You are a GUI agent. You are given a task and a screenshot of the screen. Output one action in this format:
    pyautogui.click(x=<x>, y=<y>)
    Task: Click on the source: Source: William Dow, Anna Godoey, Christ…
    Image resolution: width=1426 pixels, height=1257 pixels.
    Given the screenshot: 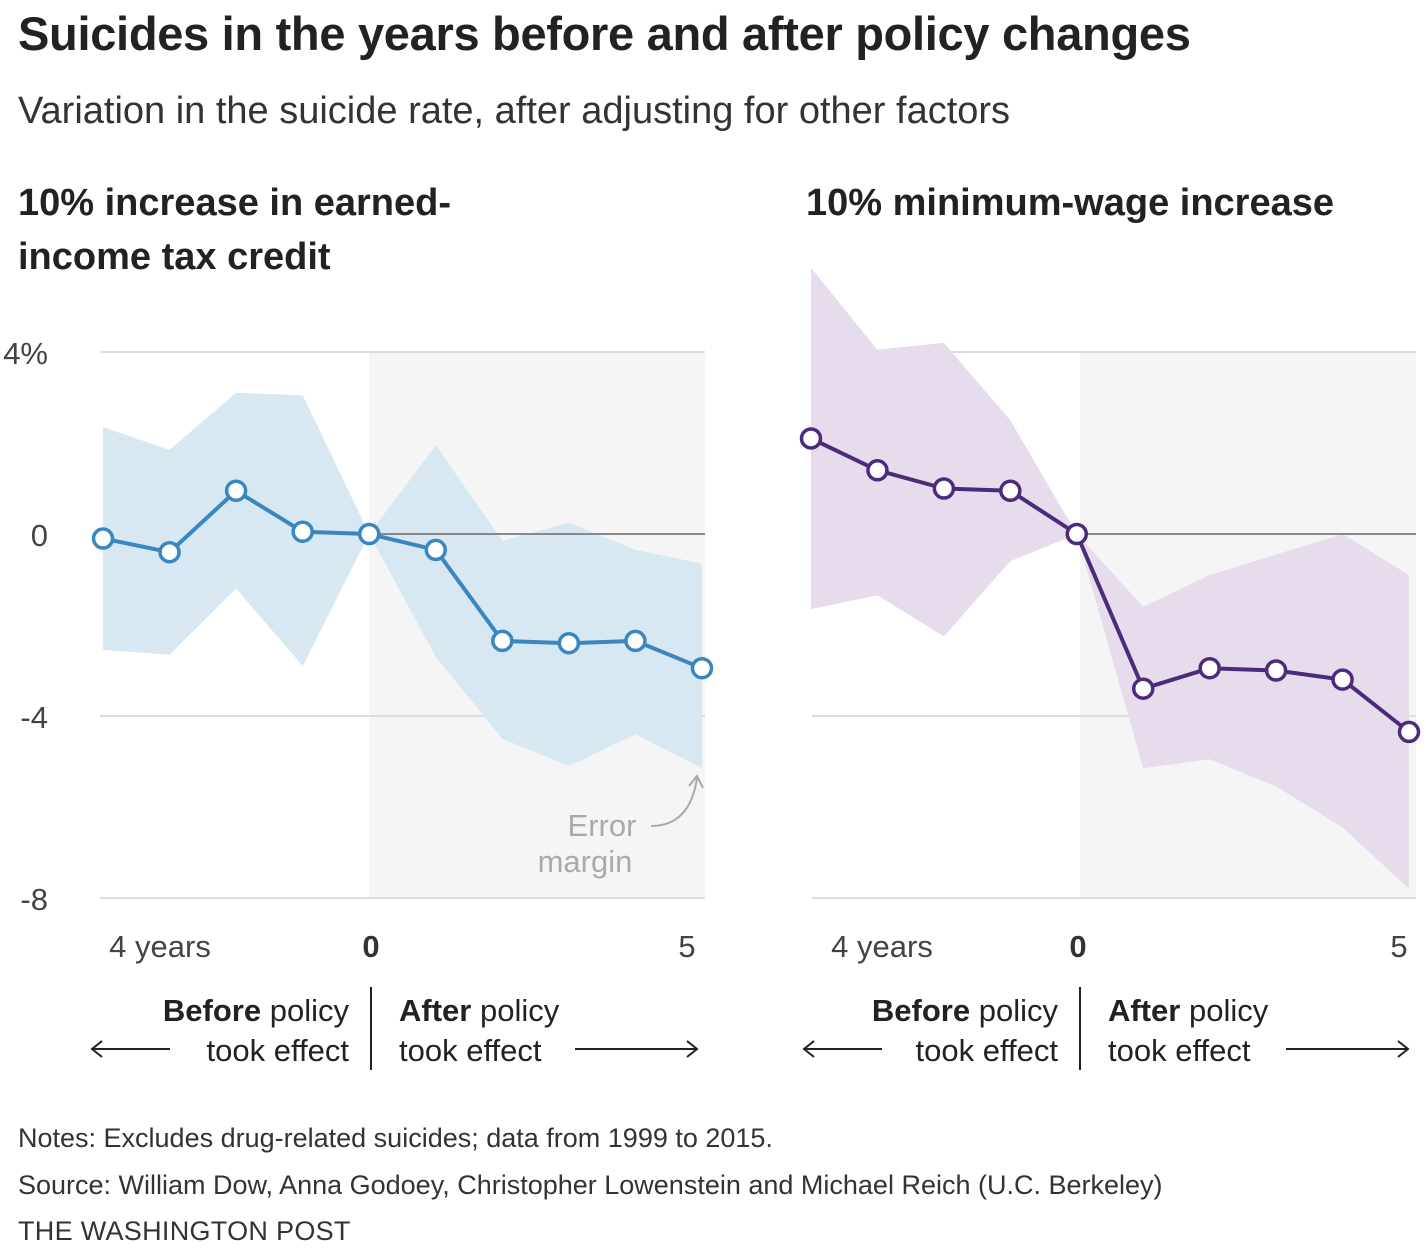 What is the action you would take?
    pyautogui.click(x=590, y=1185)
    